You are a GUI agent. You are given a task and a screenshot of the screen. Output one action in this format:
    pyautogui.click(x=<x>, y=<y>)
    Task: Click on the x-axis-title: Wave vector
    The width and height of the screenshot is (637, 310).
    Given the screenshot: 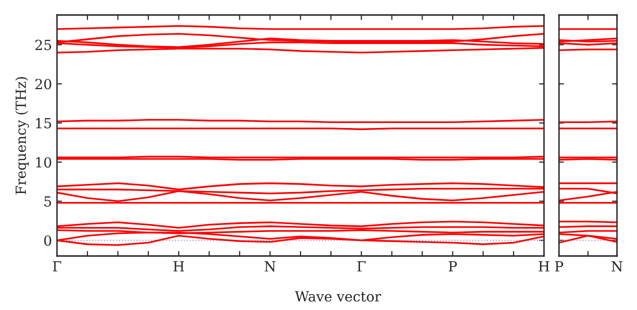 What is the action you would take?
    pyautogui.click(x=338, y=296)
    